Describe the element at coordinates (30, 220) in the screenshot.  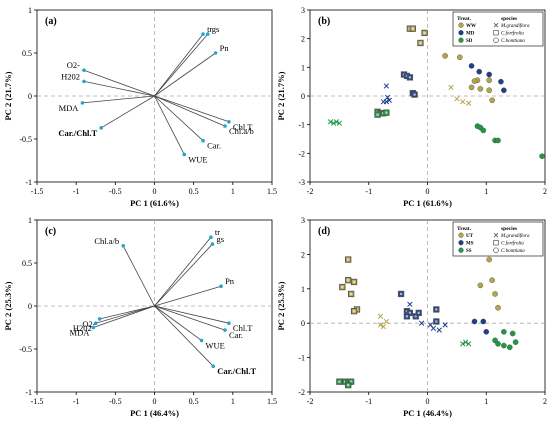
I see `y-tick-label: 1` at that location.